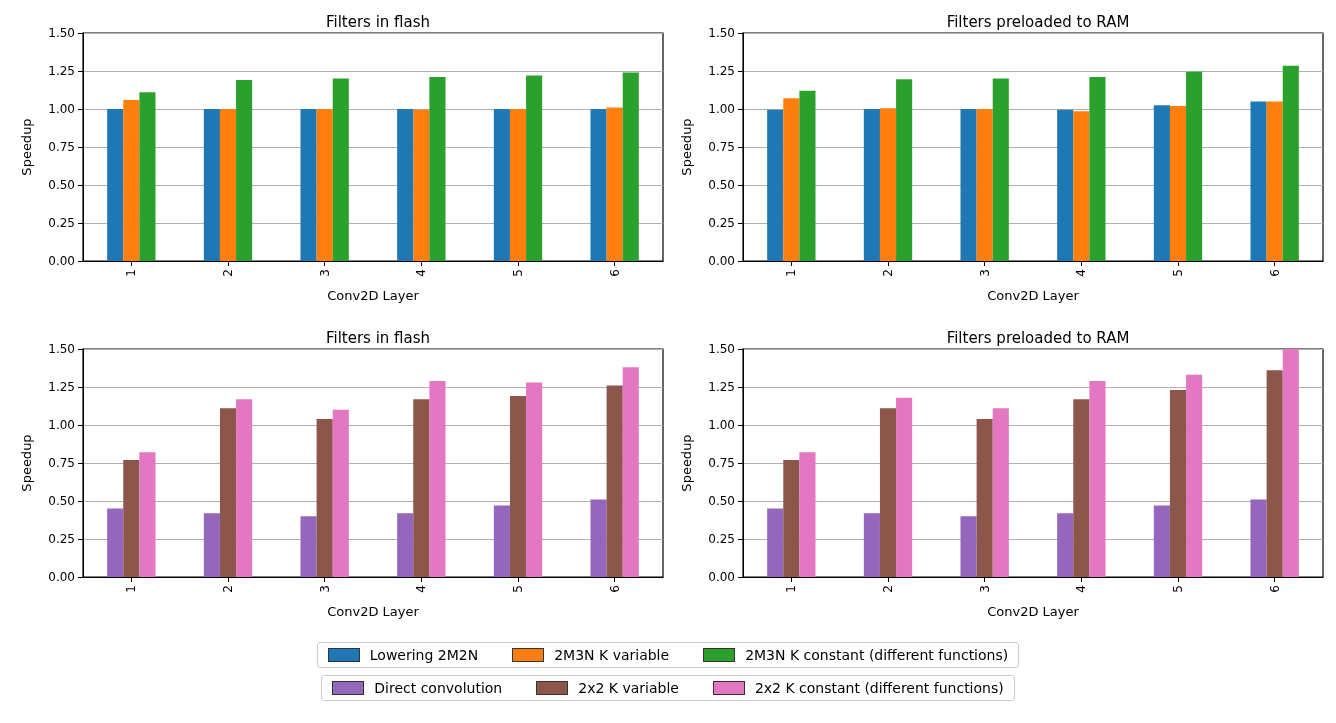 This screenshot has width=1336, height=723. Describe the element at coordinates (888, 589) in the screenshot. I see `x-tick-label: 2` at that location.